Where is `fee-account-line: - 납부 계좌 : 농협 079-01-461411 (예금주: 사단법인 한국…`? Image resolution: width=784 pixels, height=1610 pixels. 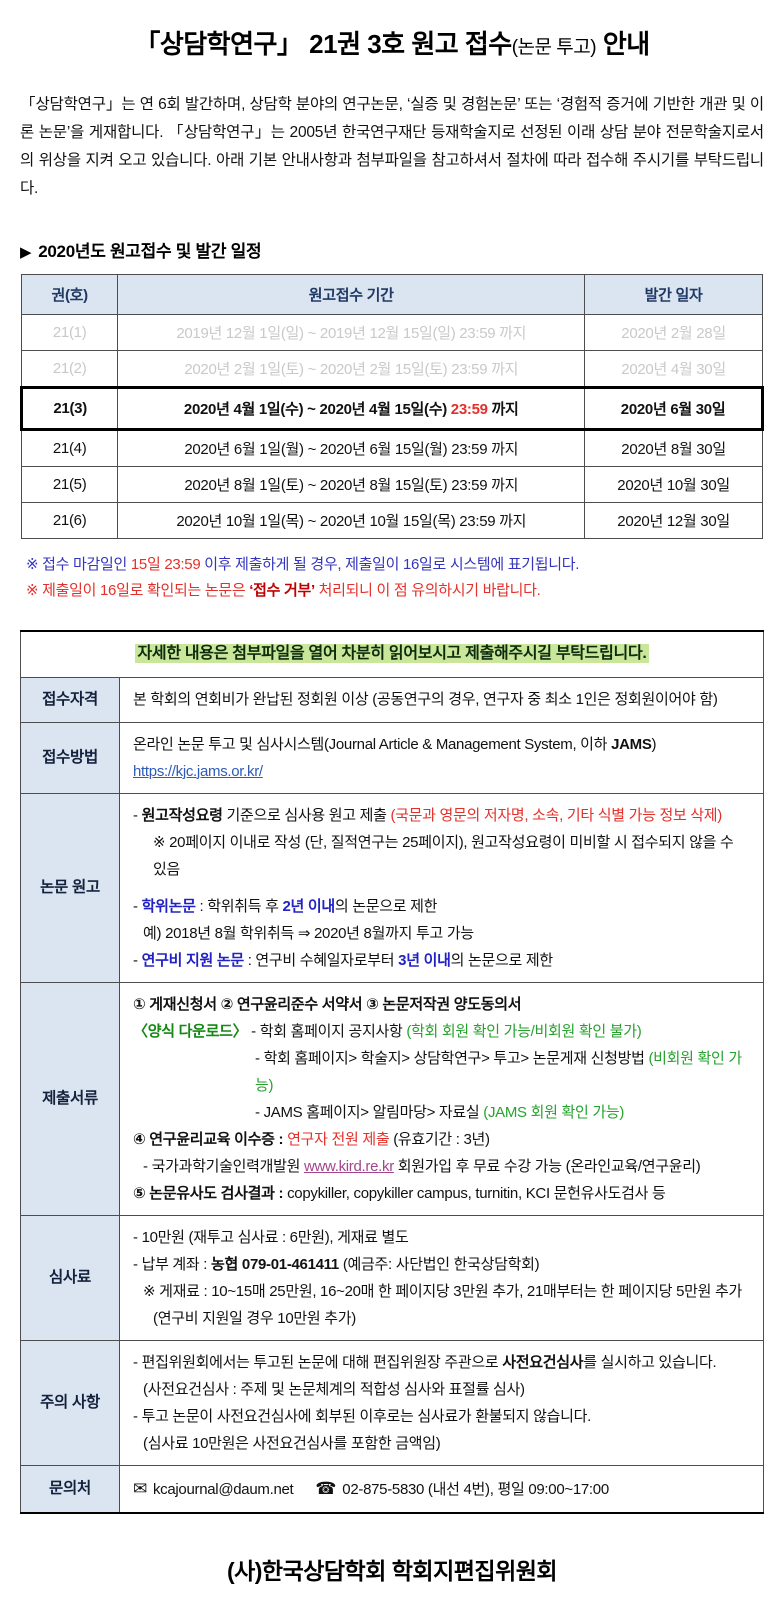
fee-account-line: - 납부 계좌 : 농협 079-01-461411 (예금주: 사단법인 한국… is located at coordinates (441, 1264).